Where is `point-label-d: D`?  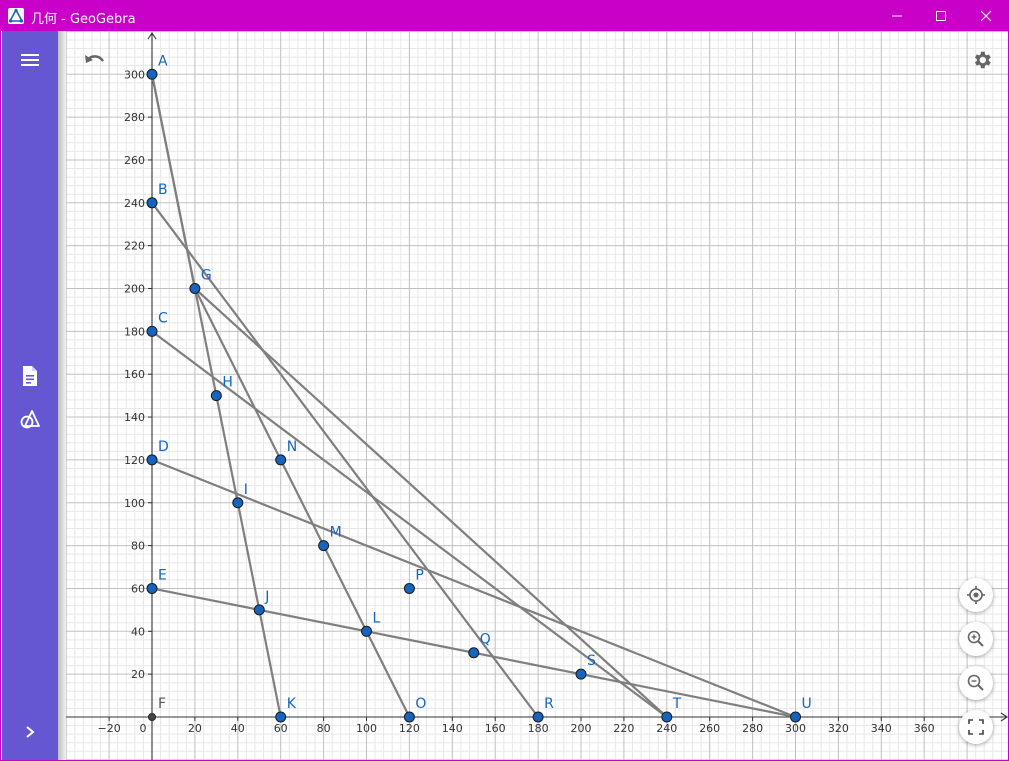 point-label-d: D is located at coordinates (163, 447).